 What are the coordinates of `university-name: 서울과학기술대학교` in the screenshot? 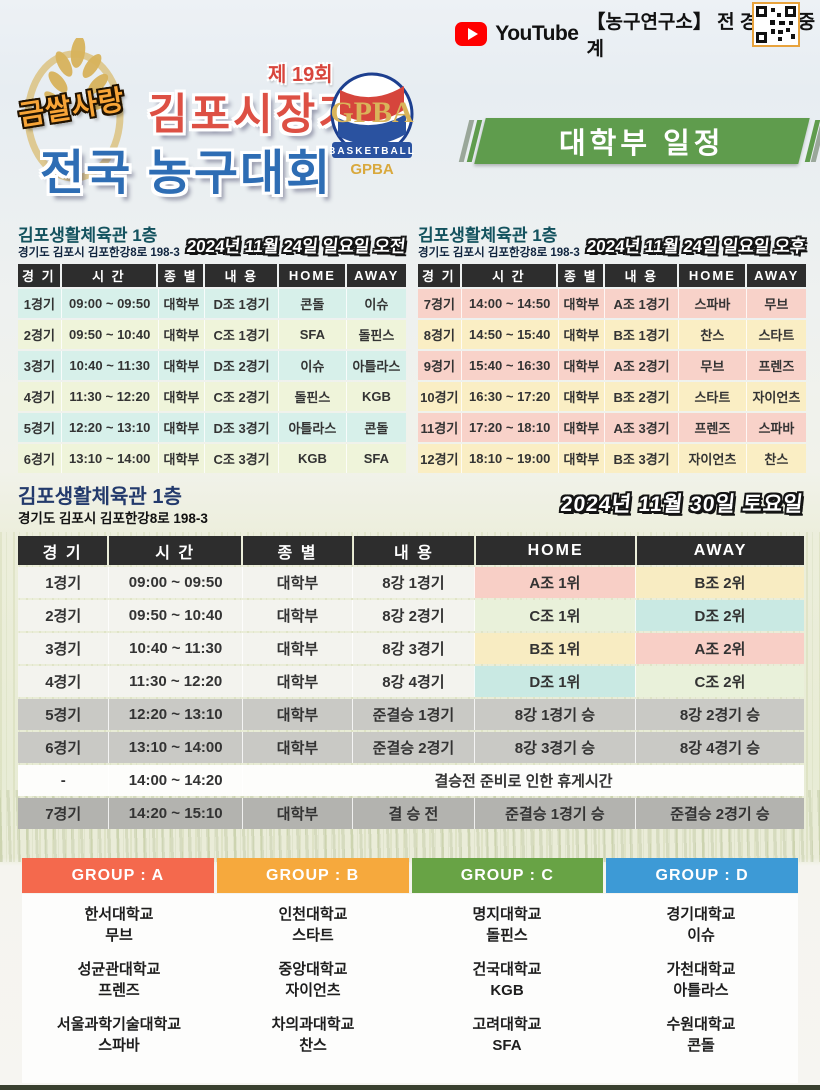 It's located at (119, 1024).